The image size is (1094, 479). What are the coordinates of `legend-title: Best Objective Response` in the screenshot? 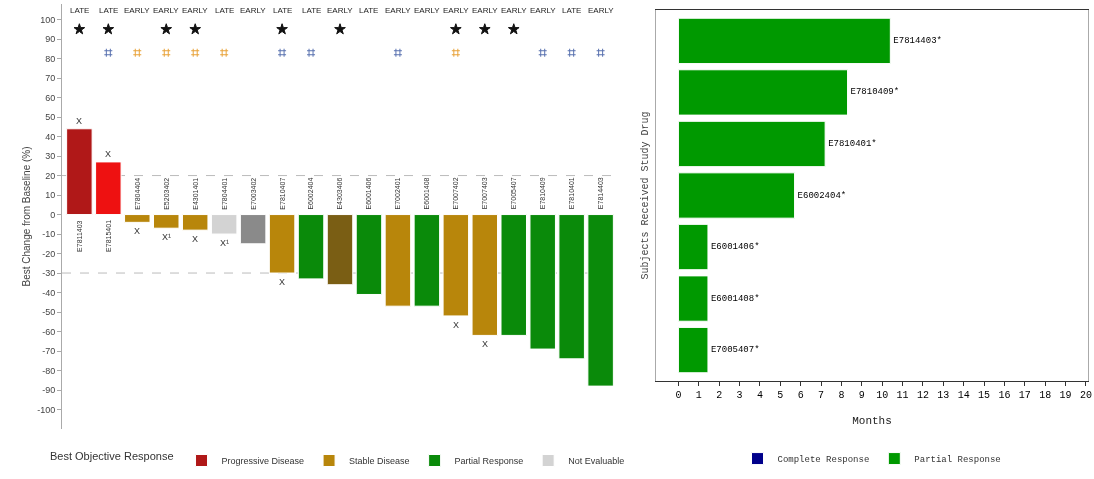 It's located at (112, 456).